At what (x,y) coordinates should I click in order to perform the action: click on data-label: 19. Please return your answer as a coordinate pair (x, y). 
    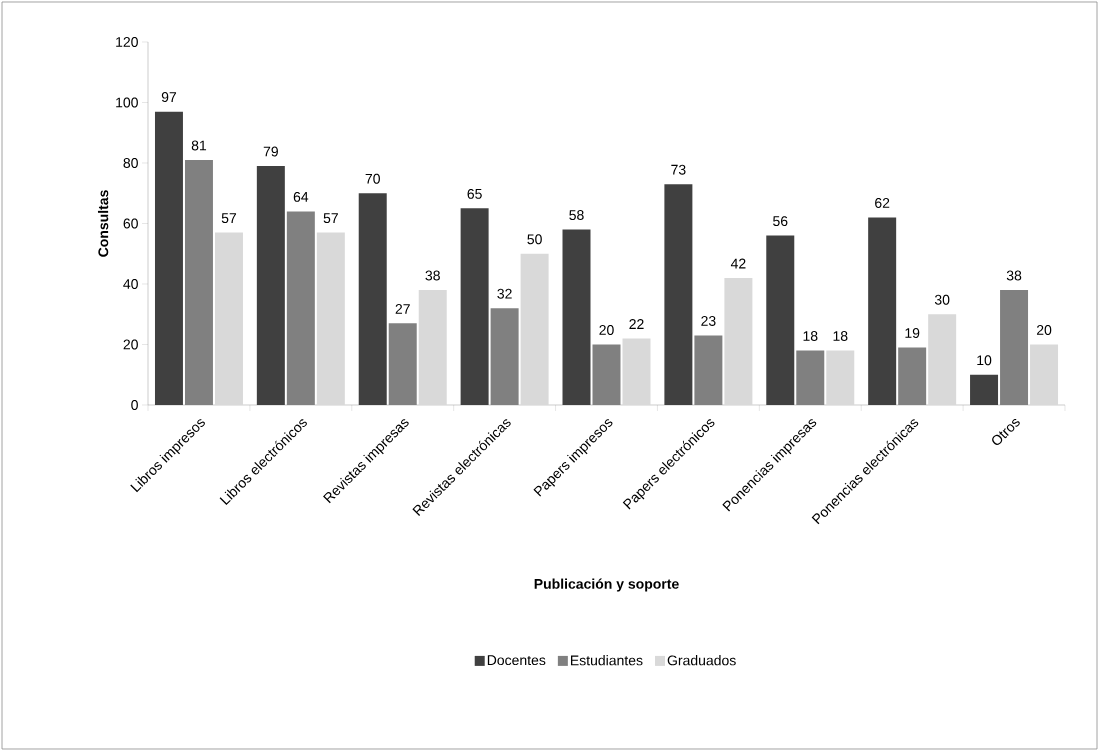
    Looking at the image, I should click on (912, 333).